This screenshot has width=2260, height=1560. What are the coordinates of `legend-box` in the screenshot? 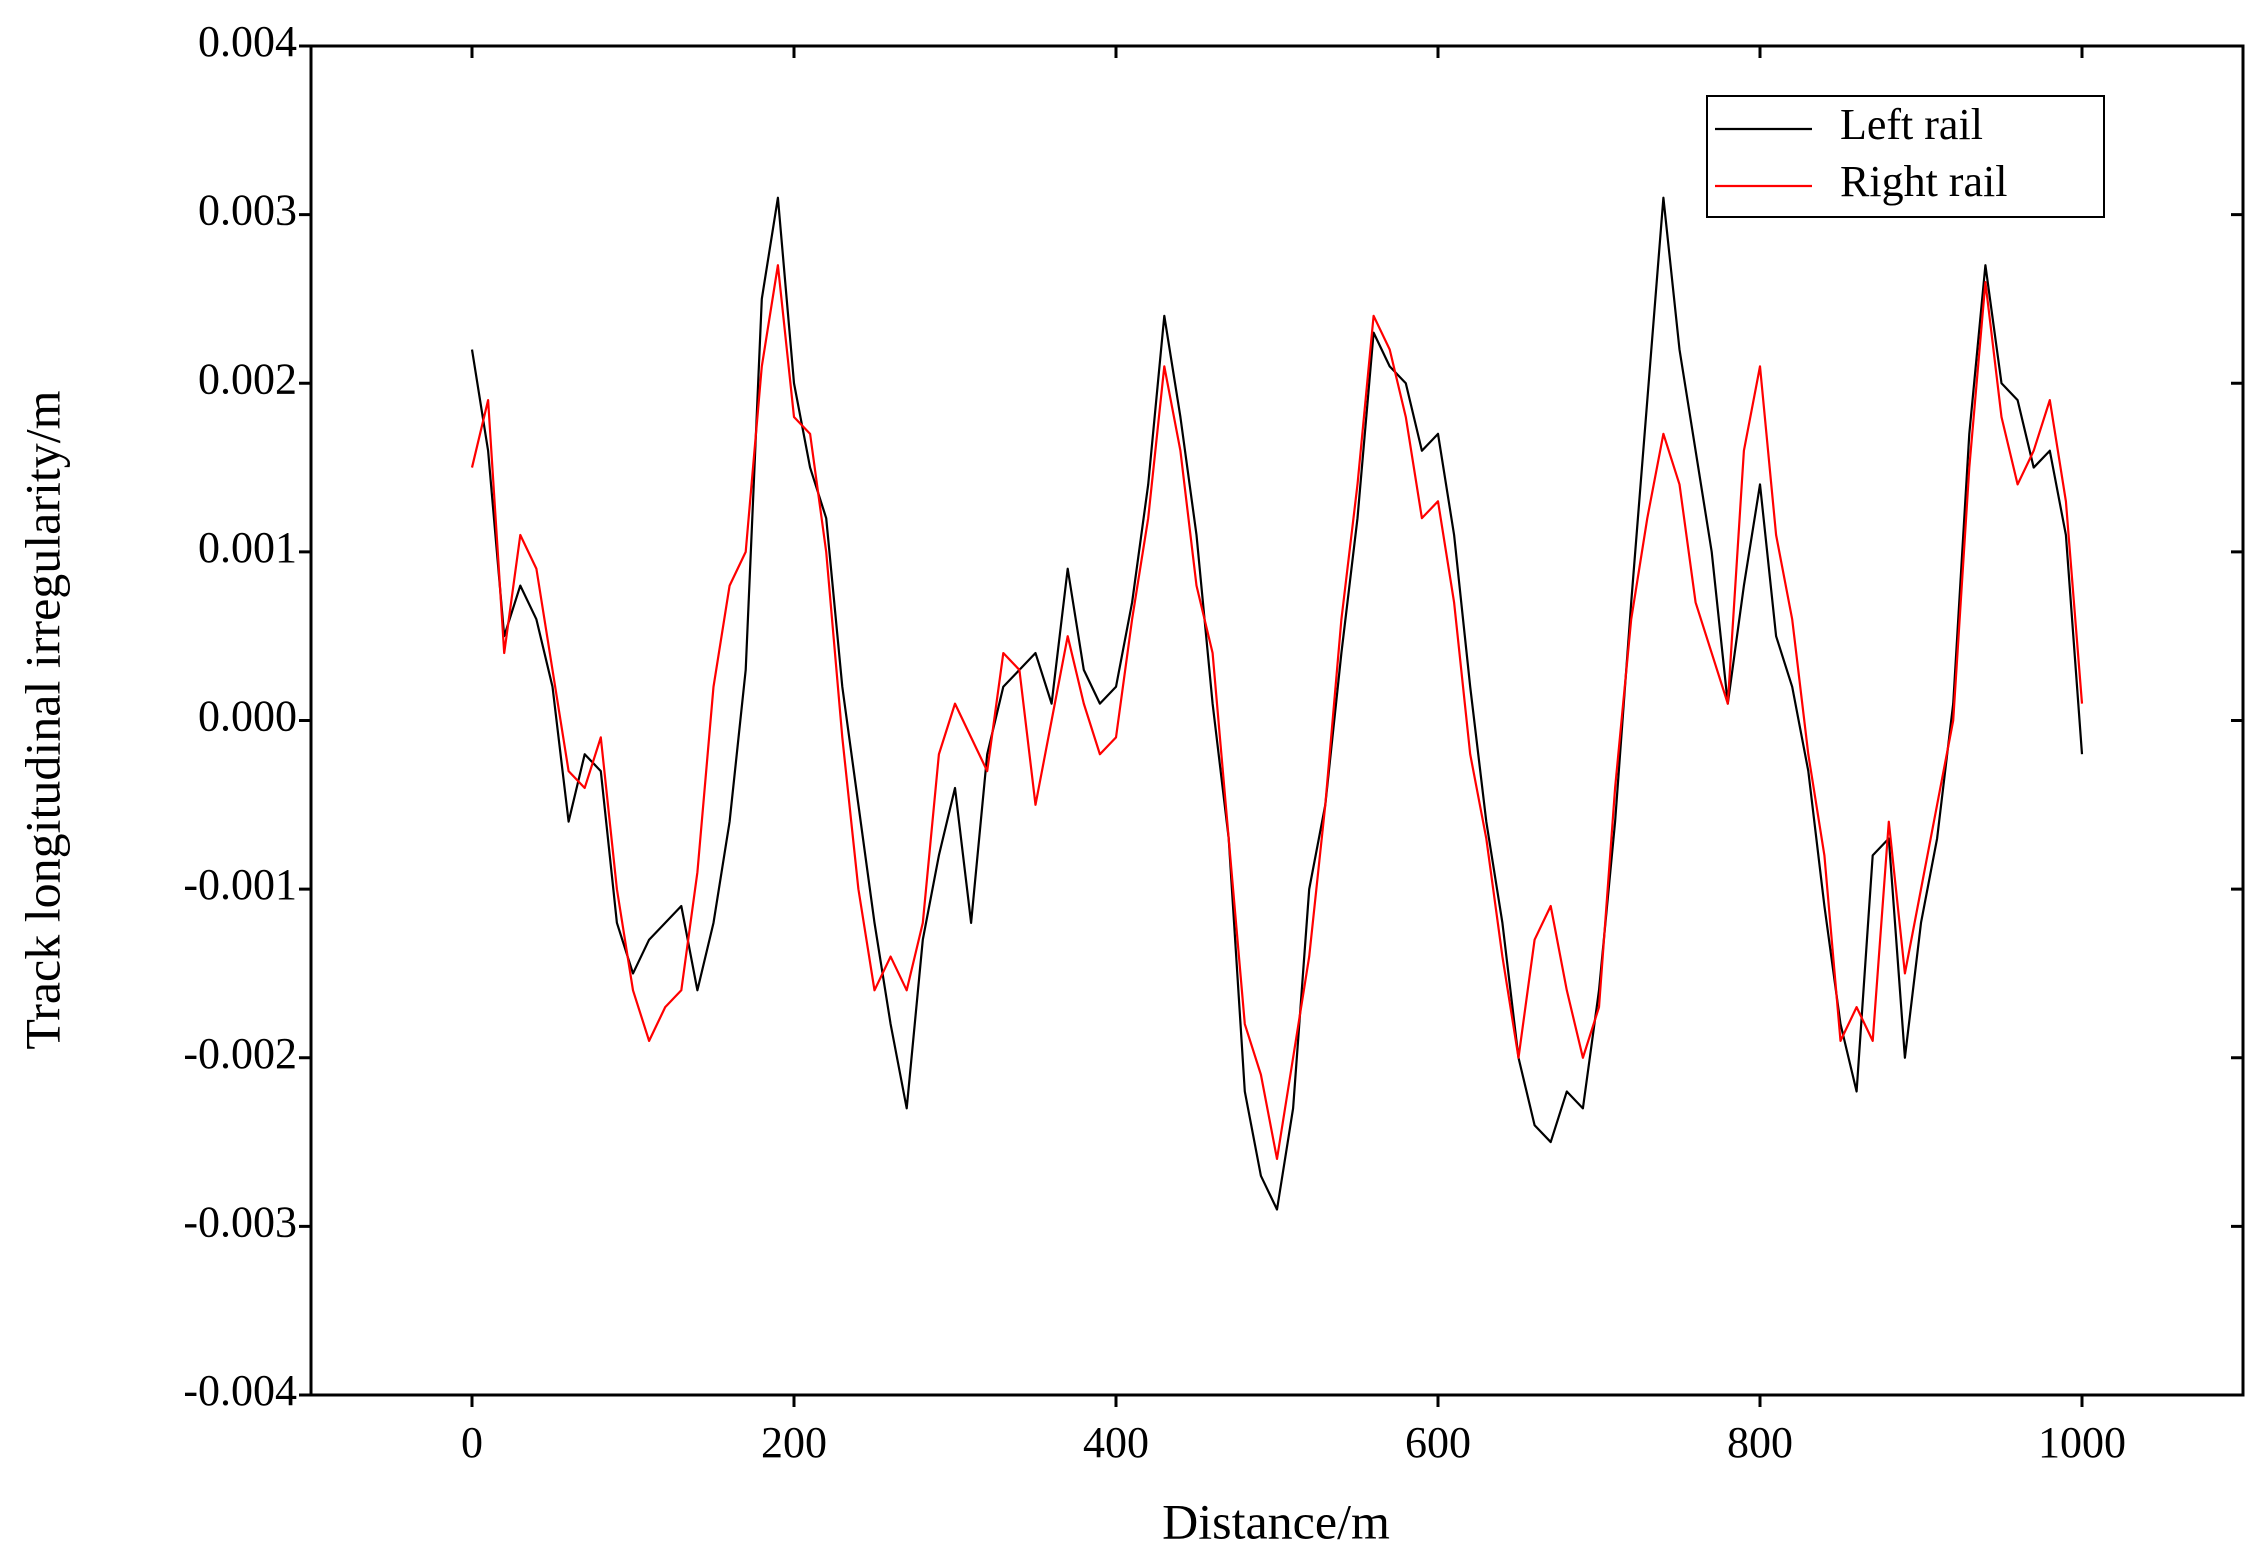 It's located at (1905, 156).